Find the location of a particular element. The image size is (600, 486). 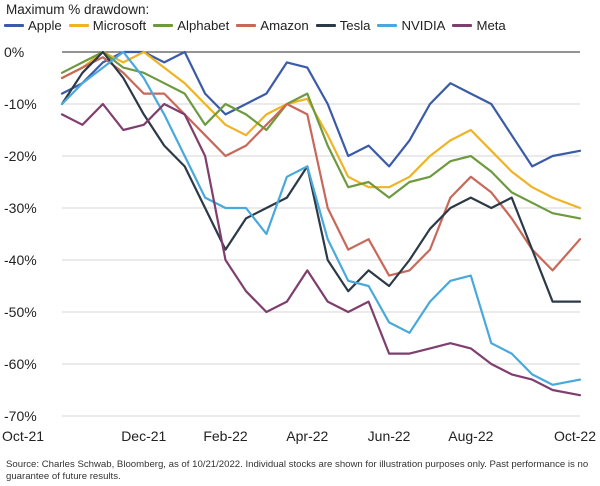

y-tick-label: -30% is located at coordinates (20, 208).